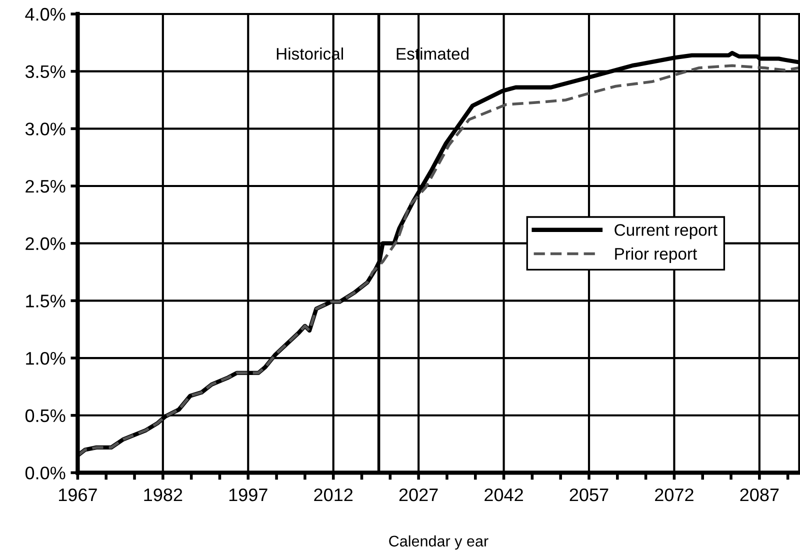 The image size is (800, 554). Describe the element at coordinates (666, 232) in the screenshot. I see `legend-label: Current report` at that location.